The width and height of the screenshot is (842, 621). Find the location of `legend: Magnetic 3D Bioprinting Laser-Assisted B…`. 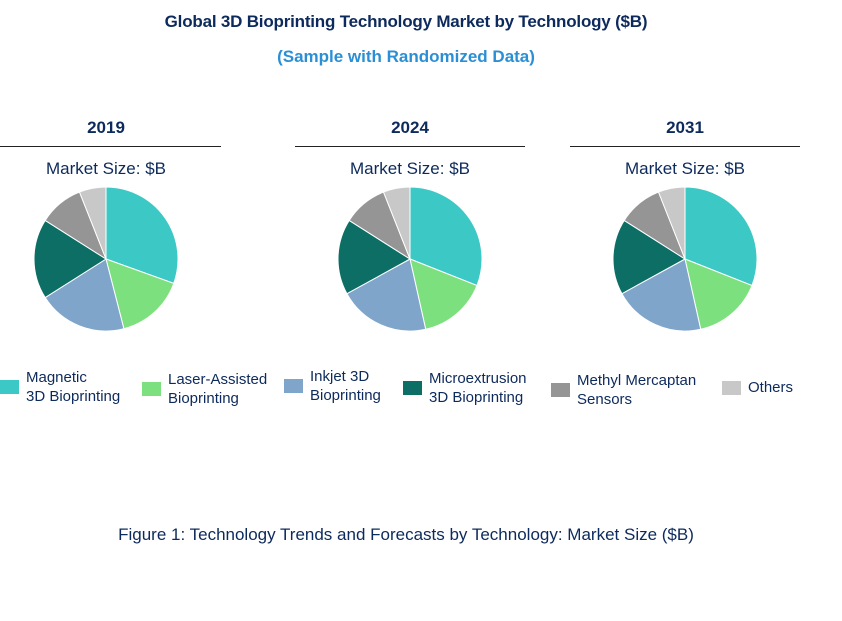

legend: Magnetic 3D Bioprinting Laser-Assisted B… is located at coordinates (421, 391).